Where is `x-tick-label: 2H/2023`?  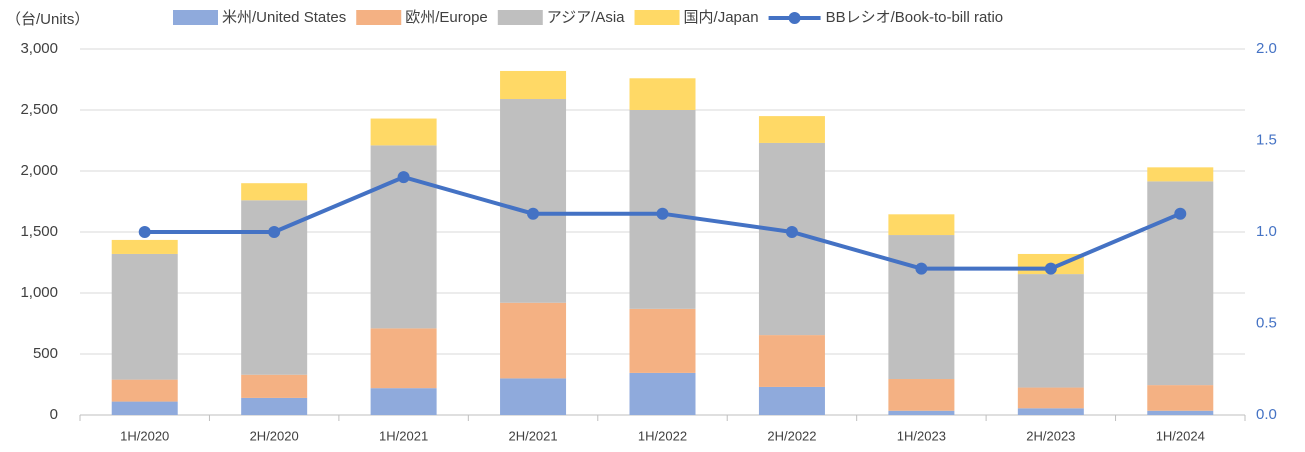
x-tick-label: 2H/2023 is located at coordinates (1050, 435).